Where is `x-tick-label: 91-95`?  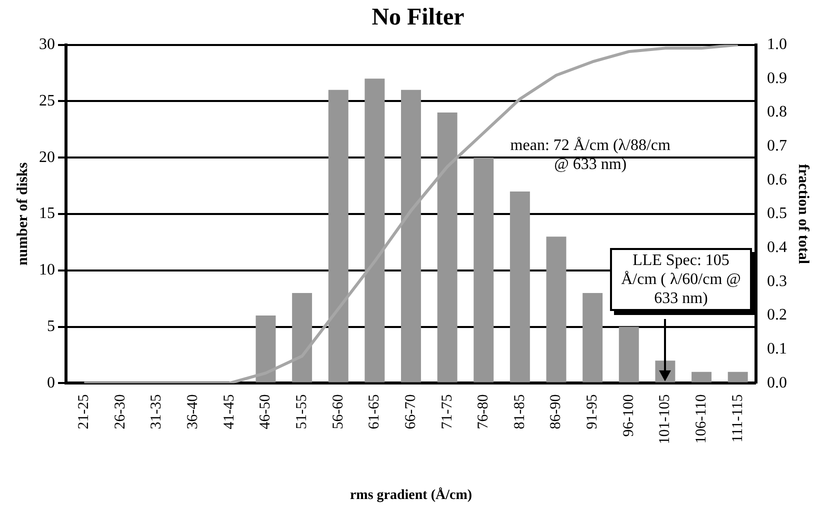 x-tick-label: 91-95 is located at coordinates (592, 412).